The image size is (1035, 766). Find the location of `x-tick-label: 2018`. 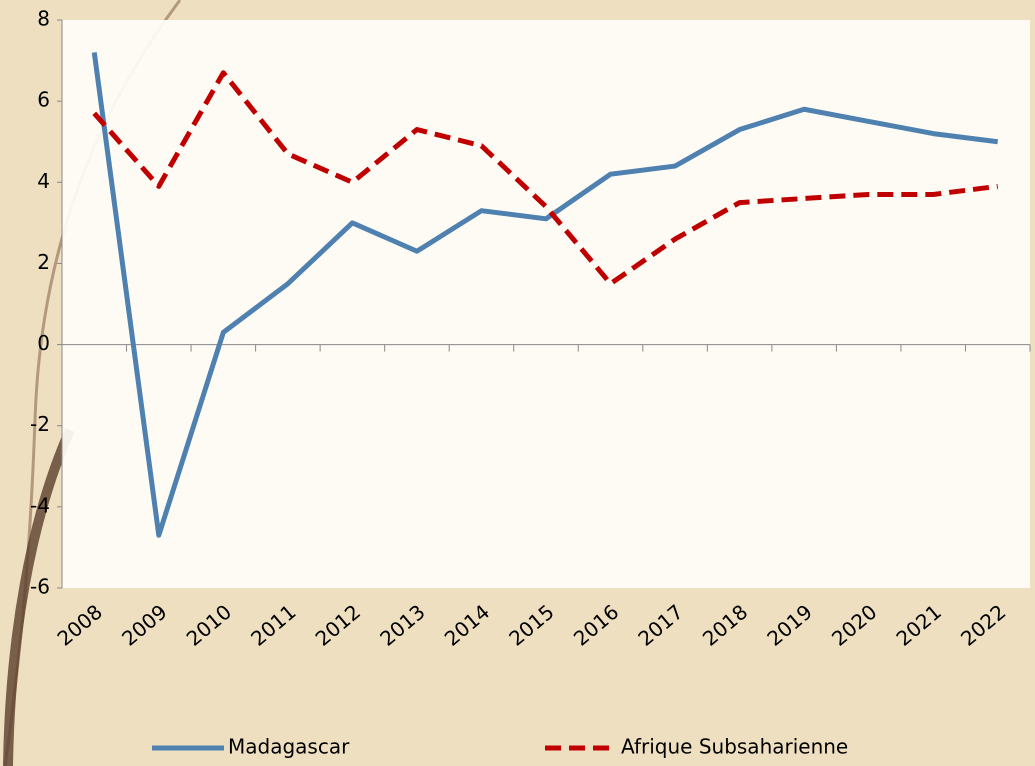

x-tick-label: 2018 is located at coordinates (725, 625).